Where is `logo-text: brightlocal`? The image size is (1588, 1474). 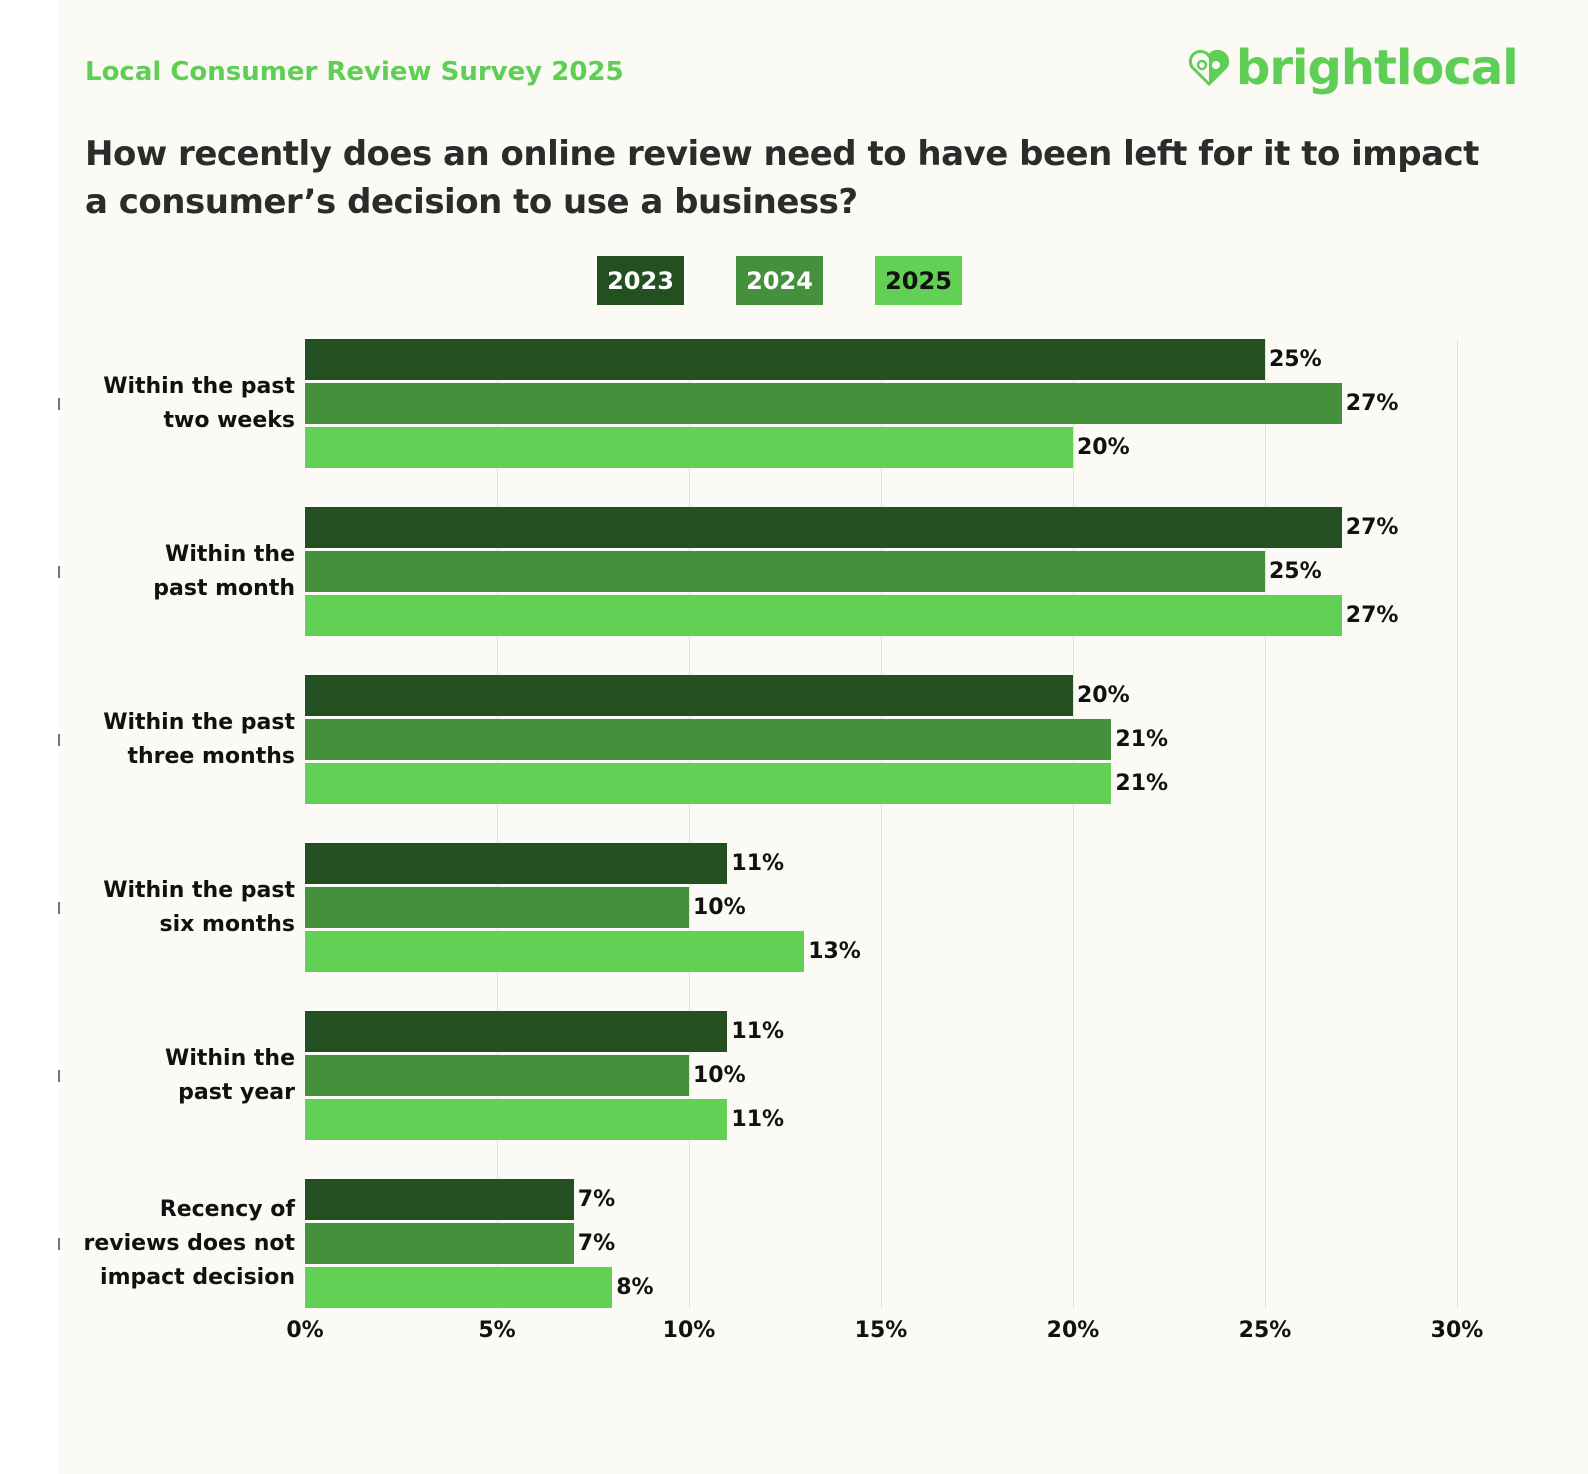
logo-text: brightlocal is located at coordinates (1377, 68).